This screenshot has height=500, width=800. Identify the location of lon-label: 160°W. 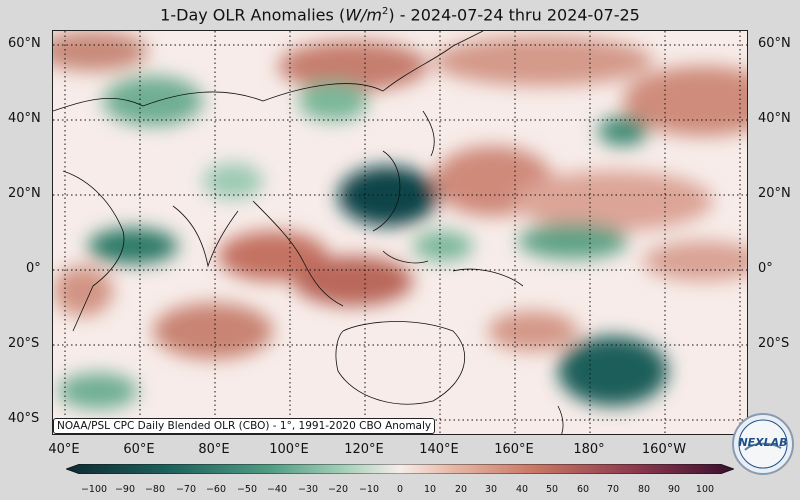
(664, 449).